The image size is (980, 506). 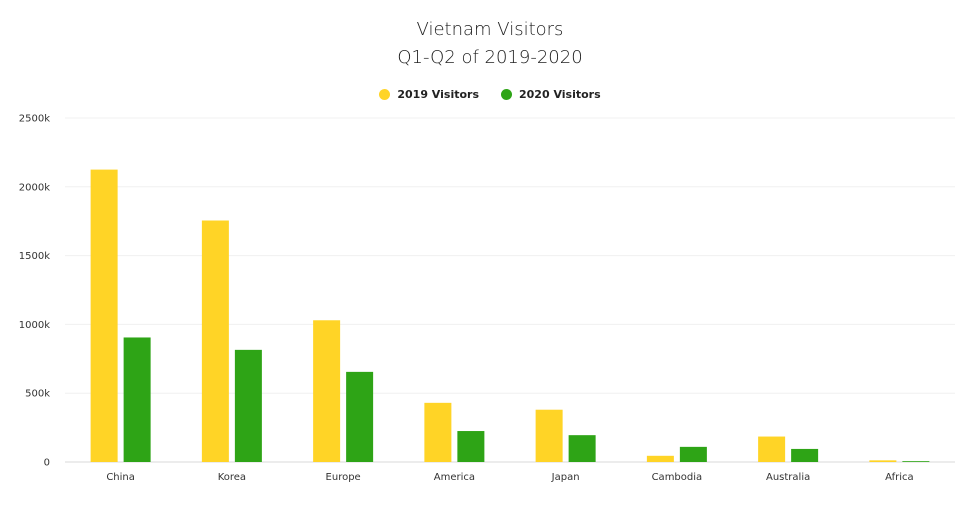 I want to click on chart-title: Vietnam Visitors, so click(x=490, y=29).